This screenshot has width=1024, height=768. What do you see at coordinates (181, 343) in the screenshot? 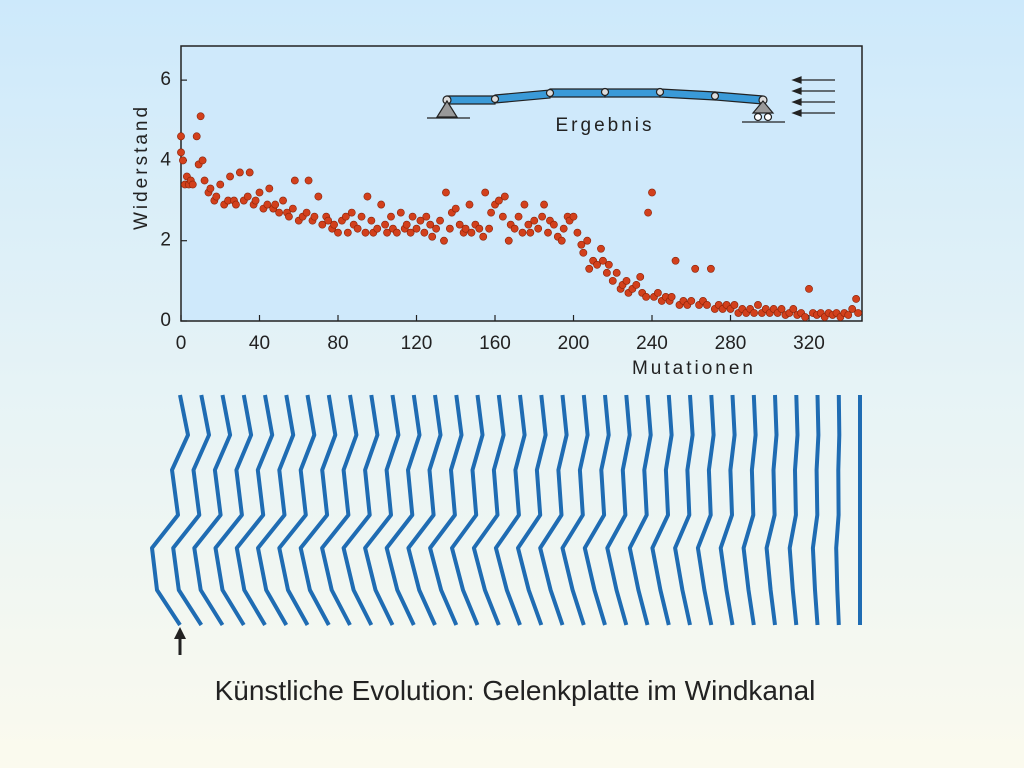
I see `x-tick-label: 0` at bounding box center [181, 343].